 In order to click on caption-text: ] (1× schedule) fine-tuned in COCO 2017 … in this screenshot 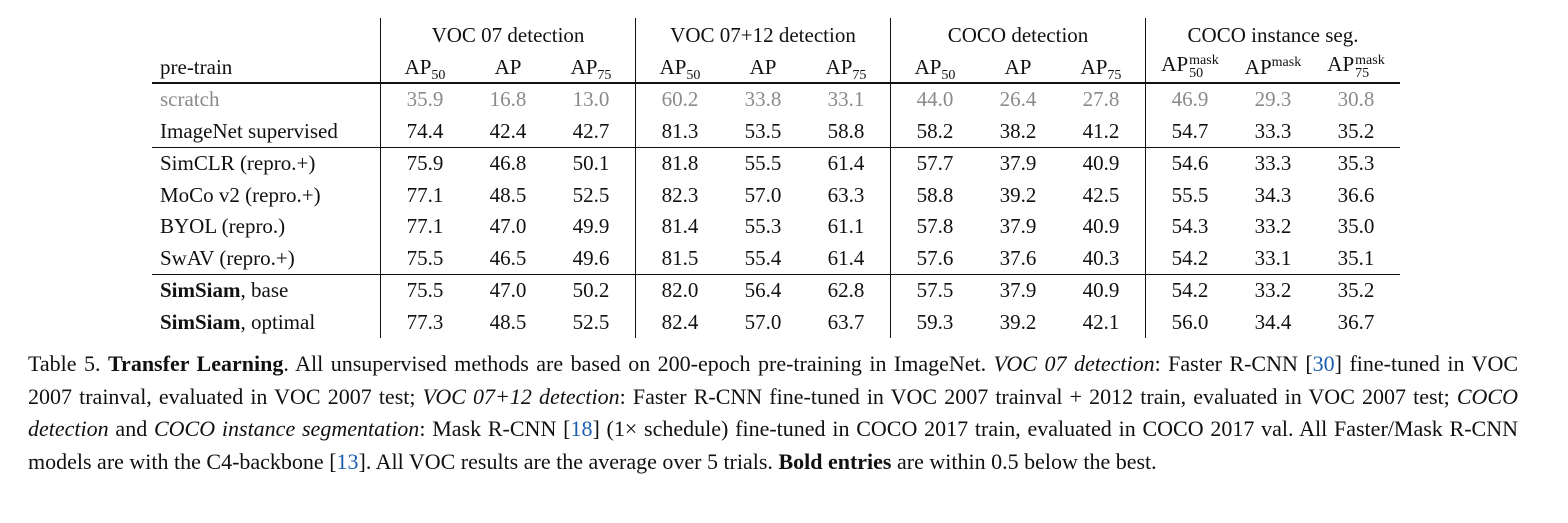, I will do `click(773, 445)`.